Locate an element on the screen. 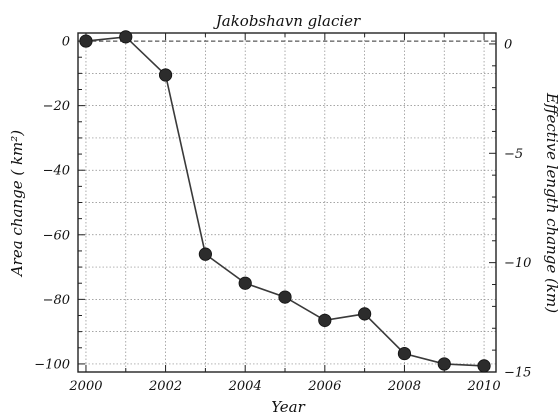  y-tick-label-right: −15 is located at coordinates (517, 373).